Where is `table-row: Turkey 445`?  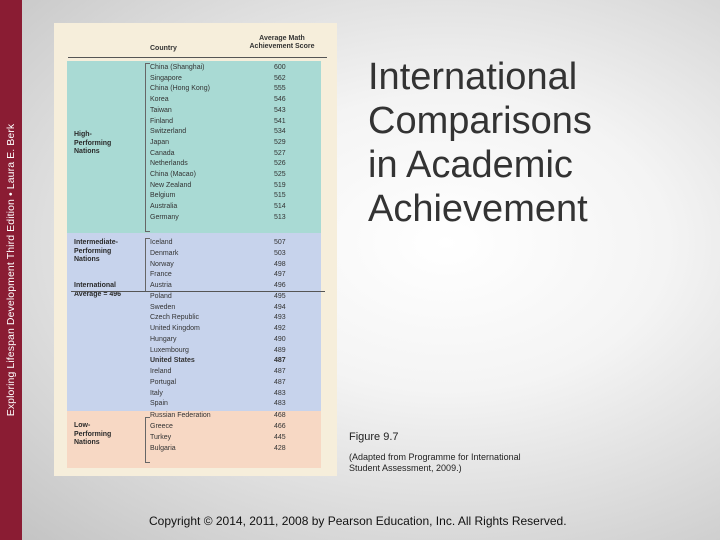 table-row: Turkey 445 is located at coordinates (237, 438).